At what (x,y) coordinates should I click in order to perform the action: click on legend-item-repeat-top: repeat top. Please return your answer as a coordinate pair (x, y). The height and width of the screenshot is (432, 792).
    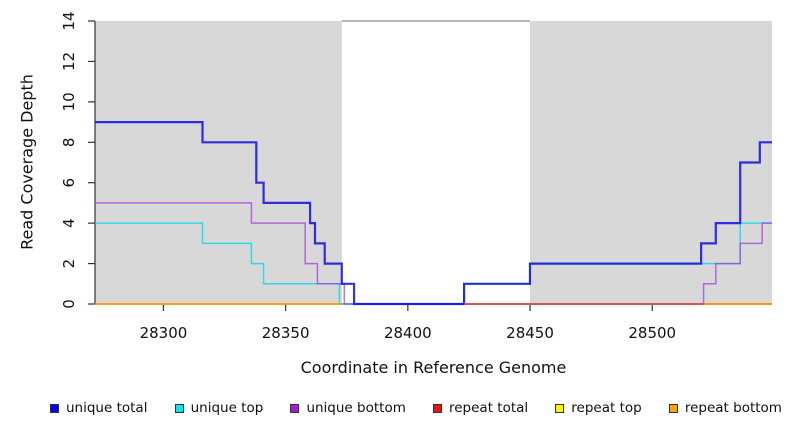
    Looking at the image, I should click on (598, 408).